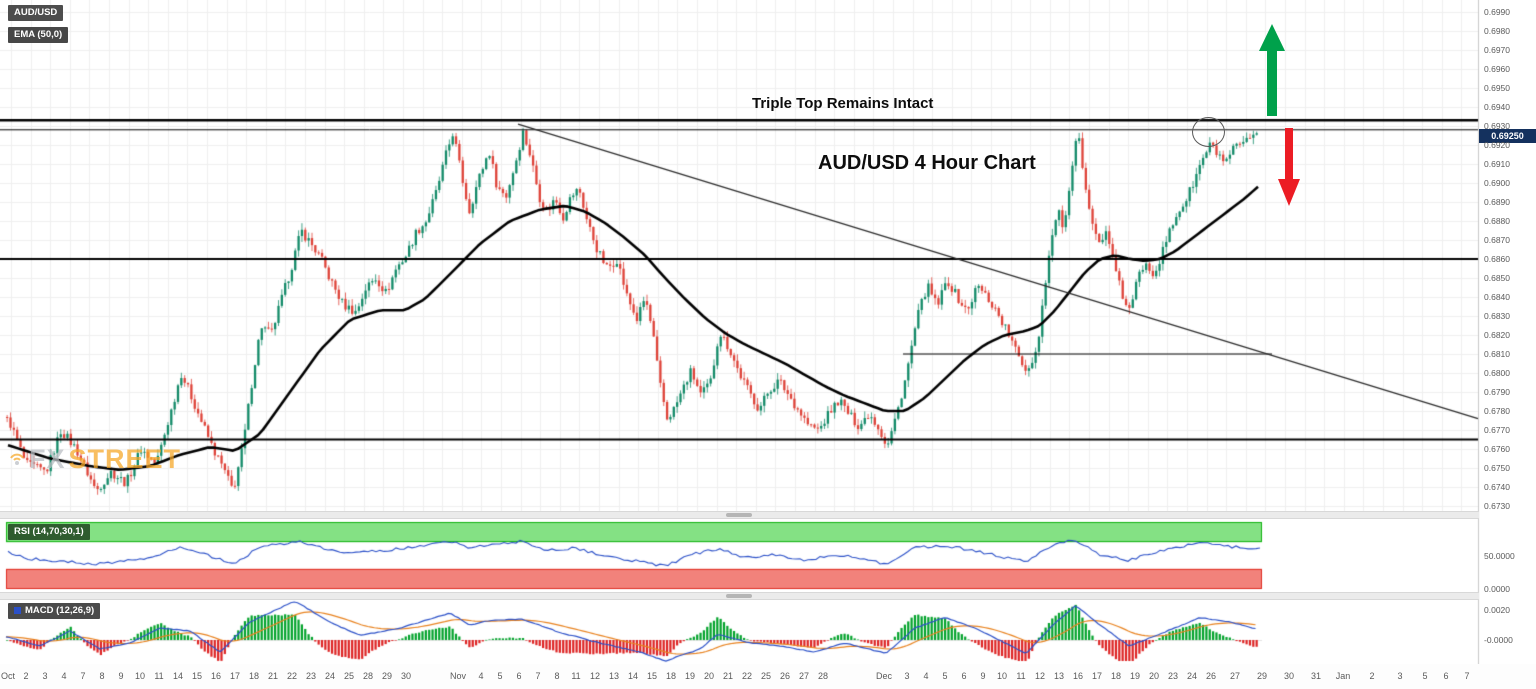  What do you see at coordinates (36, 13) in the screenshot?
I see `symbol-badge: AUD/USD` at bounding box center [36, 13].